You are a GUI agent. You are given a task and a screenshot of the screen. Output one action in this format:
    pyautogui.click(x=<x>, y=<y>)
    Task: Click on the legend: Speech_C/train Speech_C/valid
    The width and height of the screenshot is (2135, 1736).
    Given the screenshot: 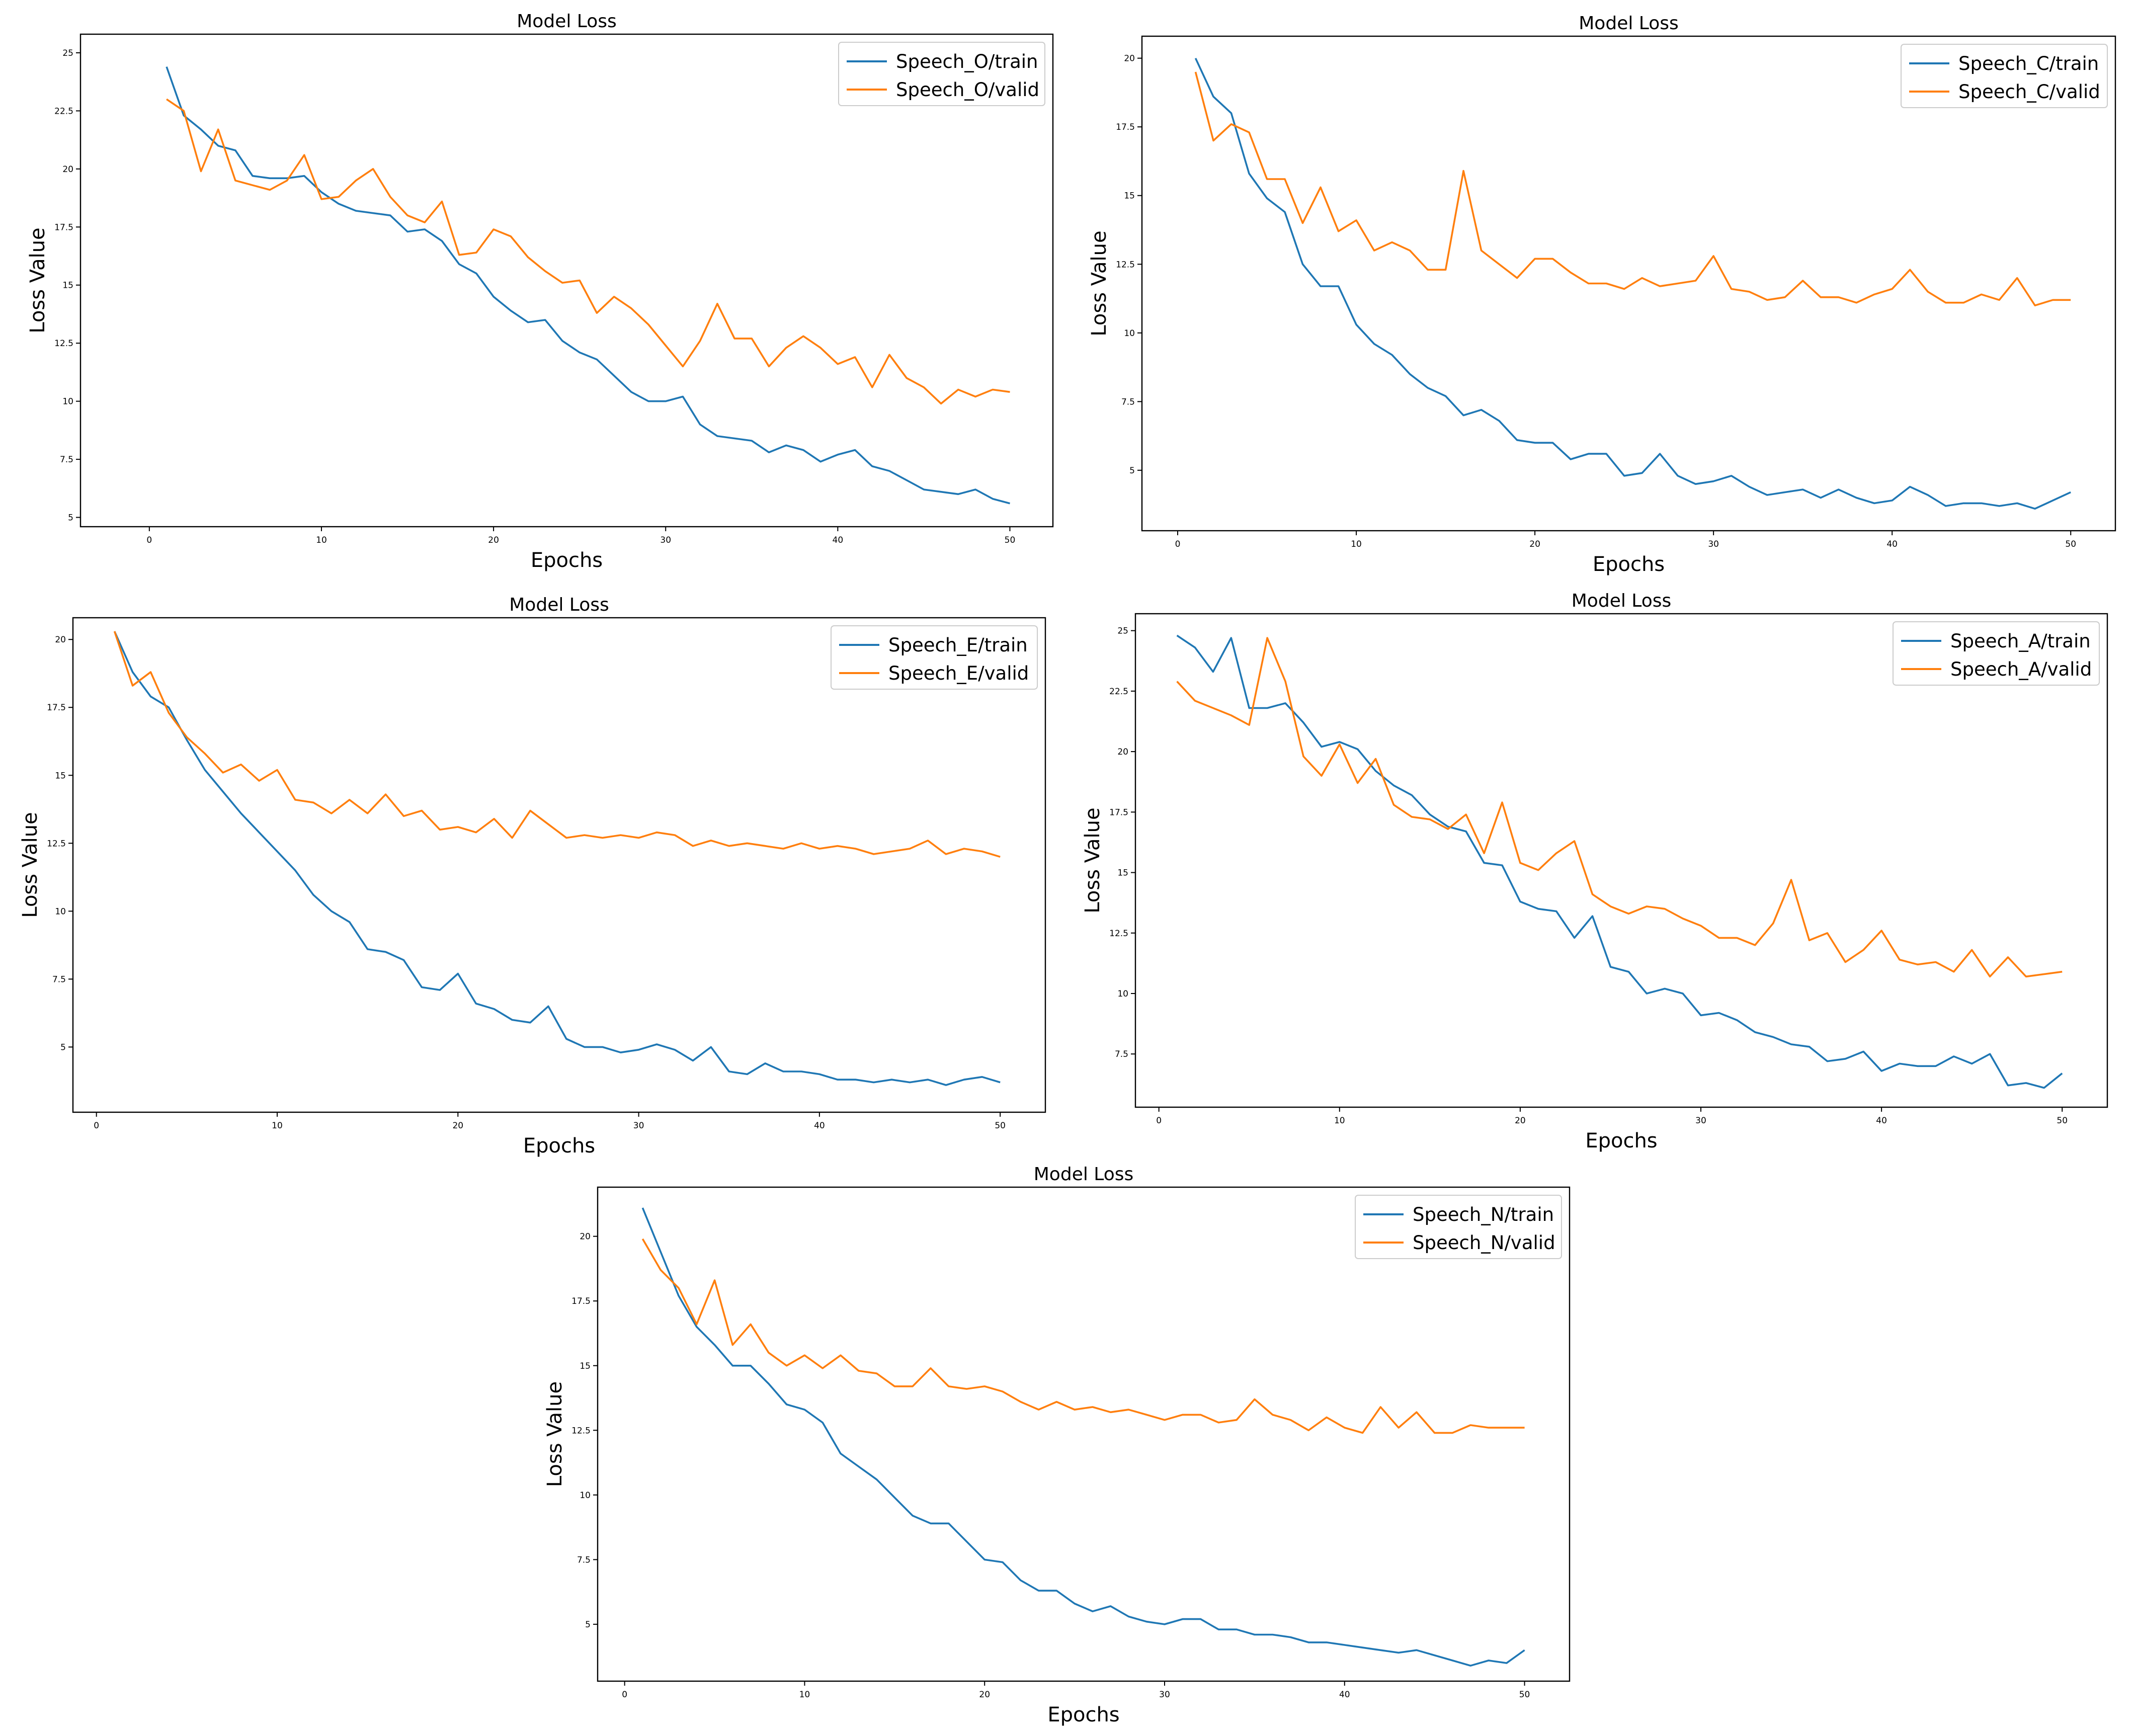 What is the action you would take?
    pyautogui.click(x=2004, y=76)
    